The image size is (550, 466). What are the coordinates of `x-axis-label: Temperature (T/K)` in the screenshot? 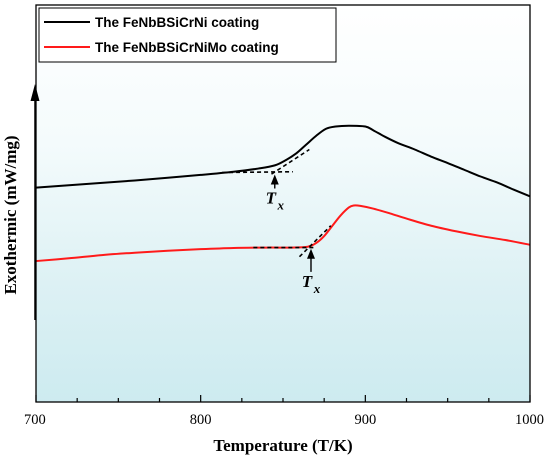 It's located at (282, 445).